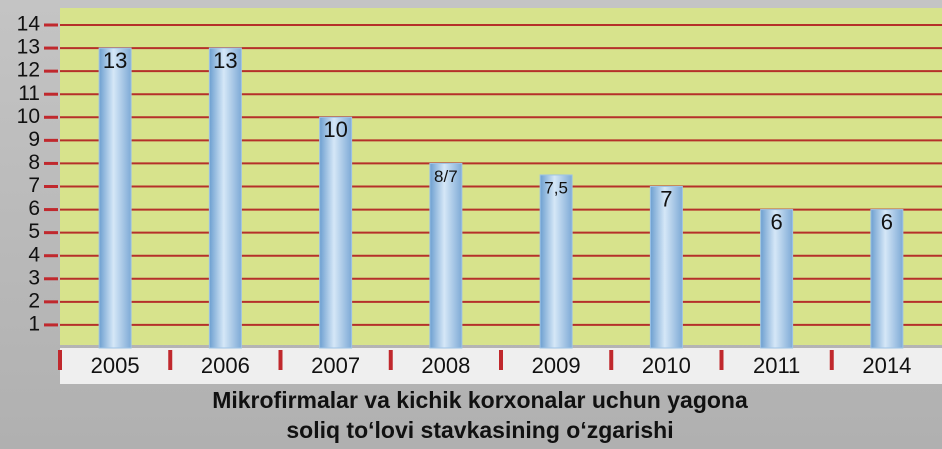  I want to click on value-label: 8/7, so click(446, 176).